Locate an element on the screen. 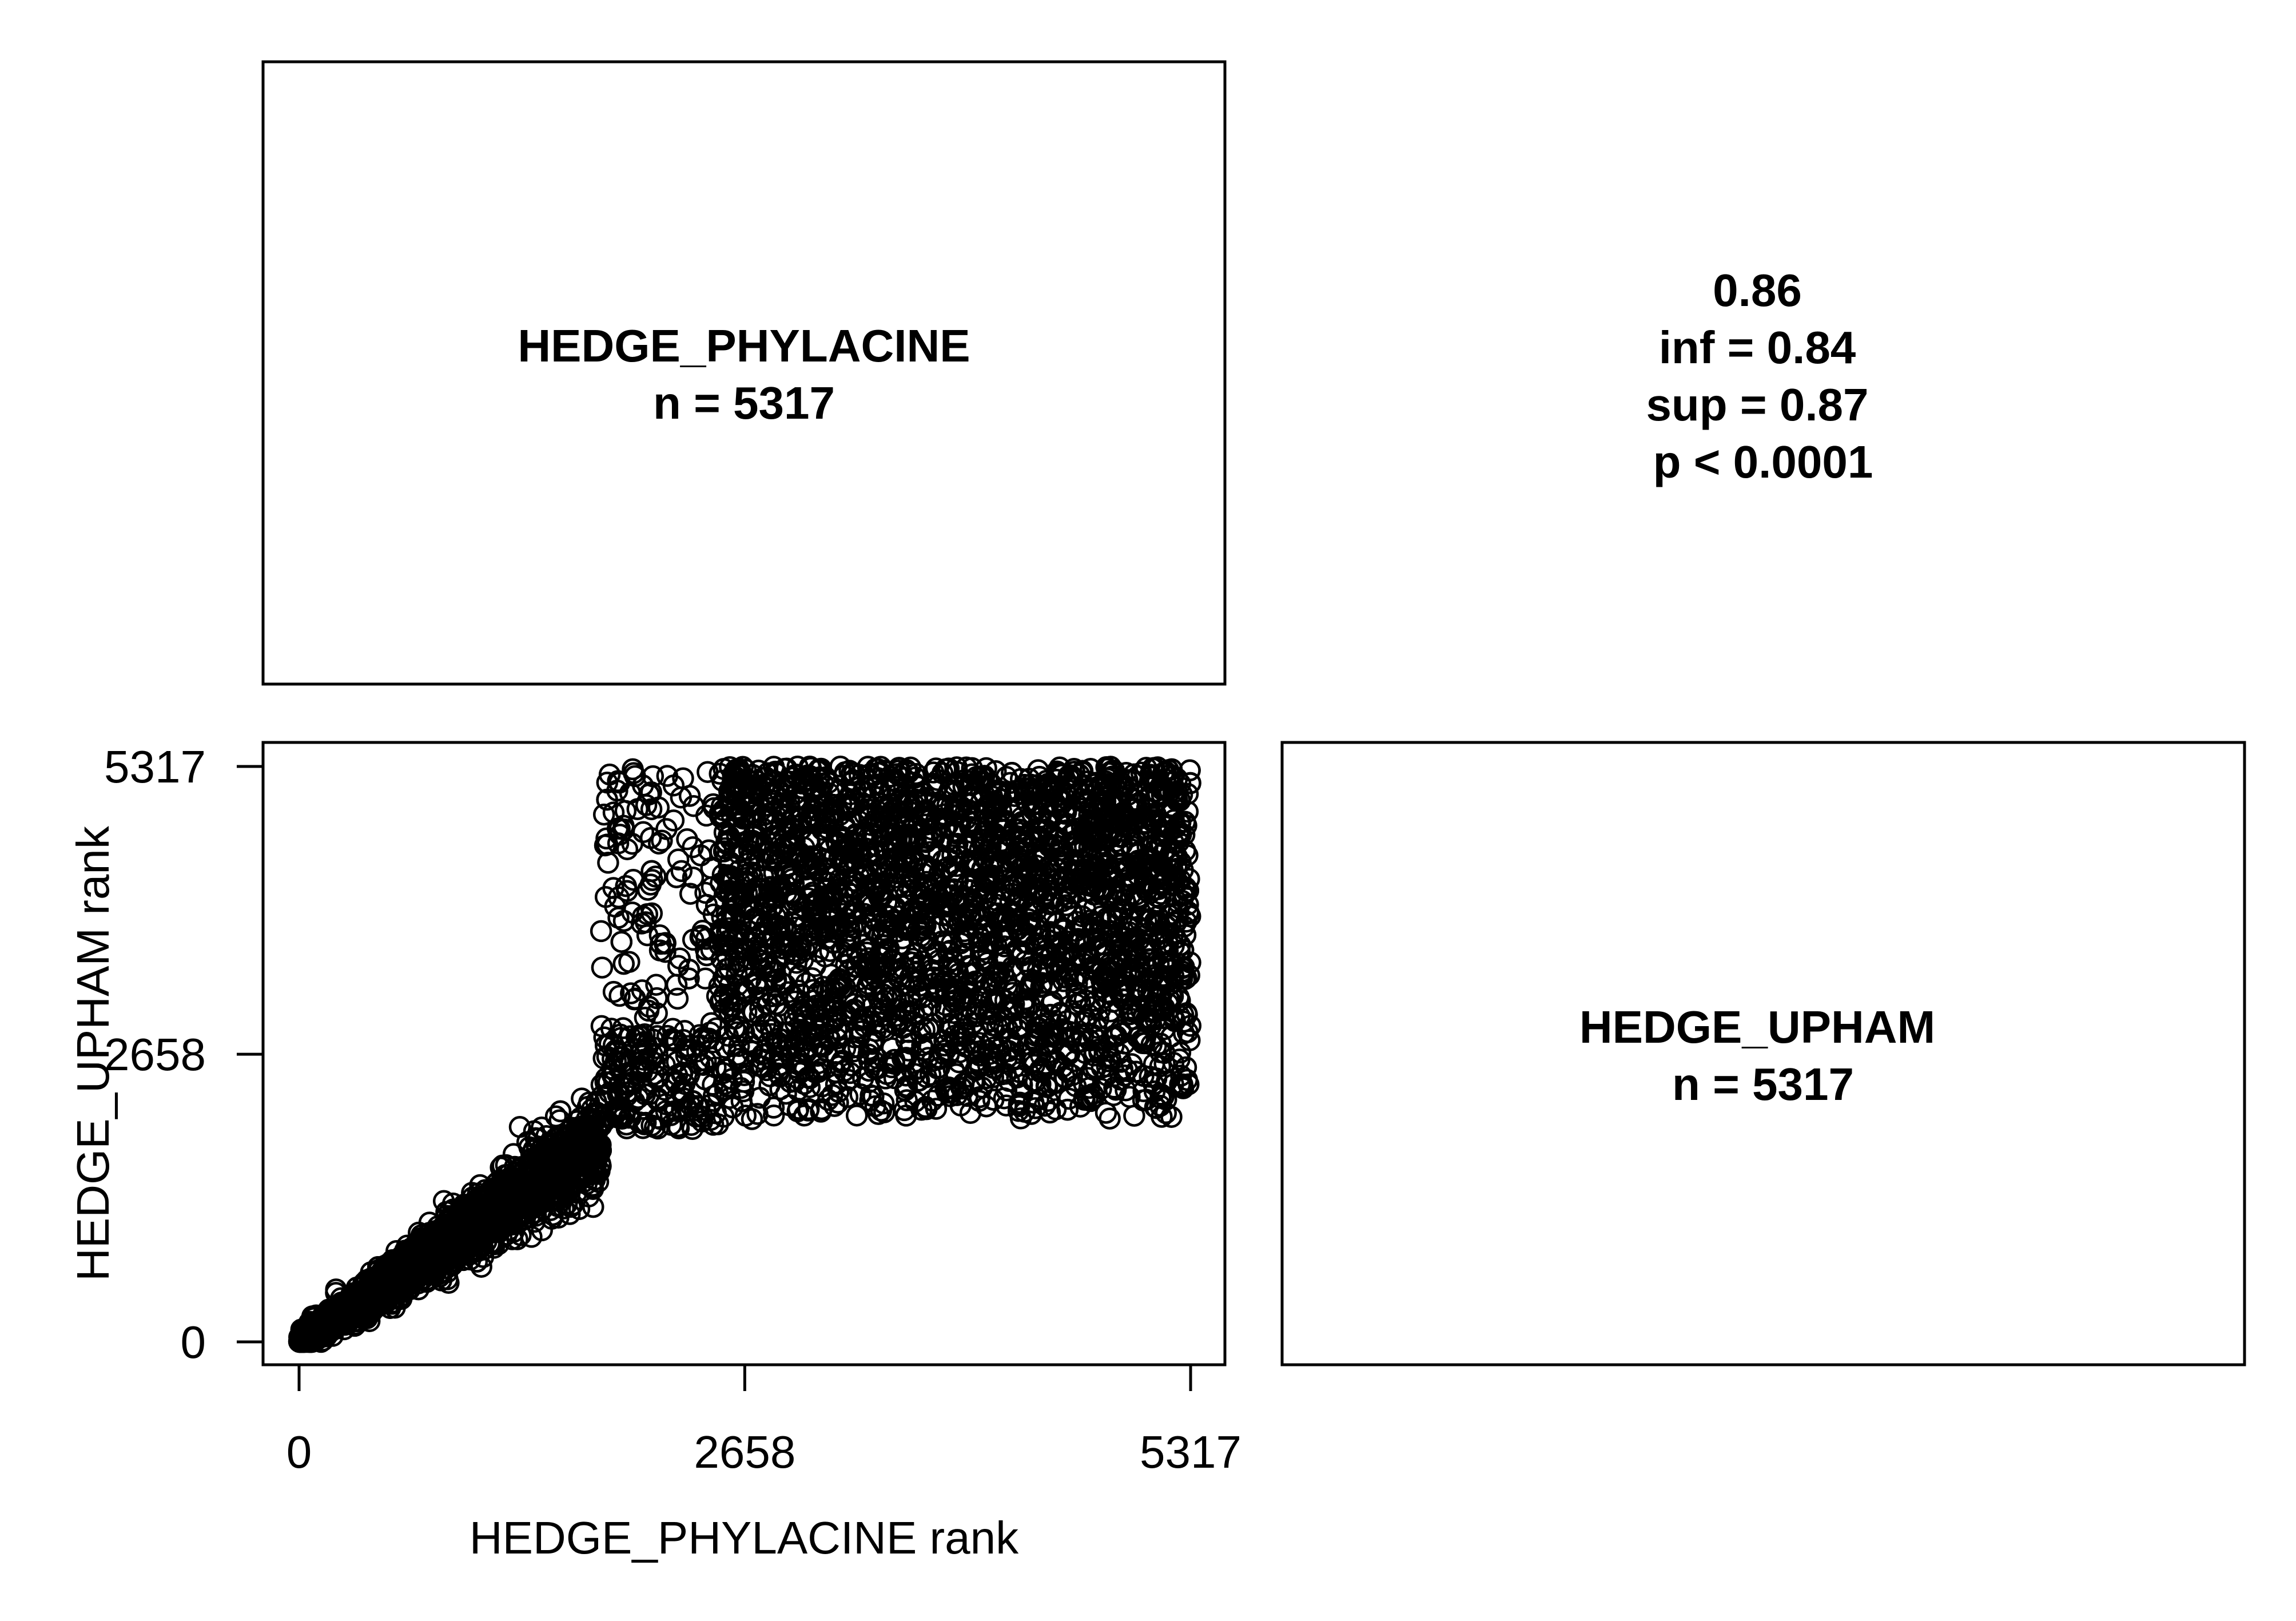  scatter-points is located at coordinates (745, 1054).